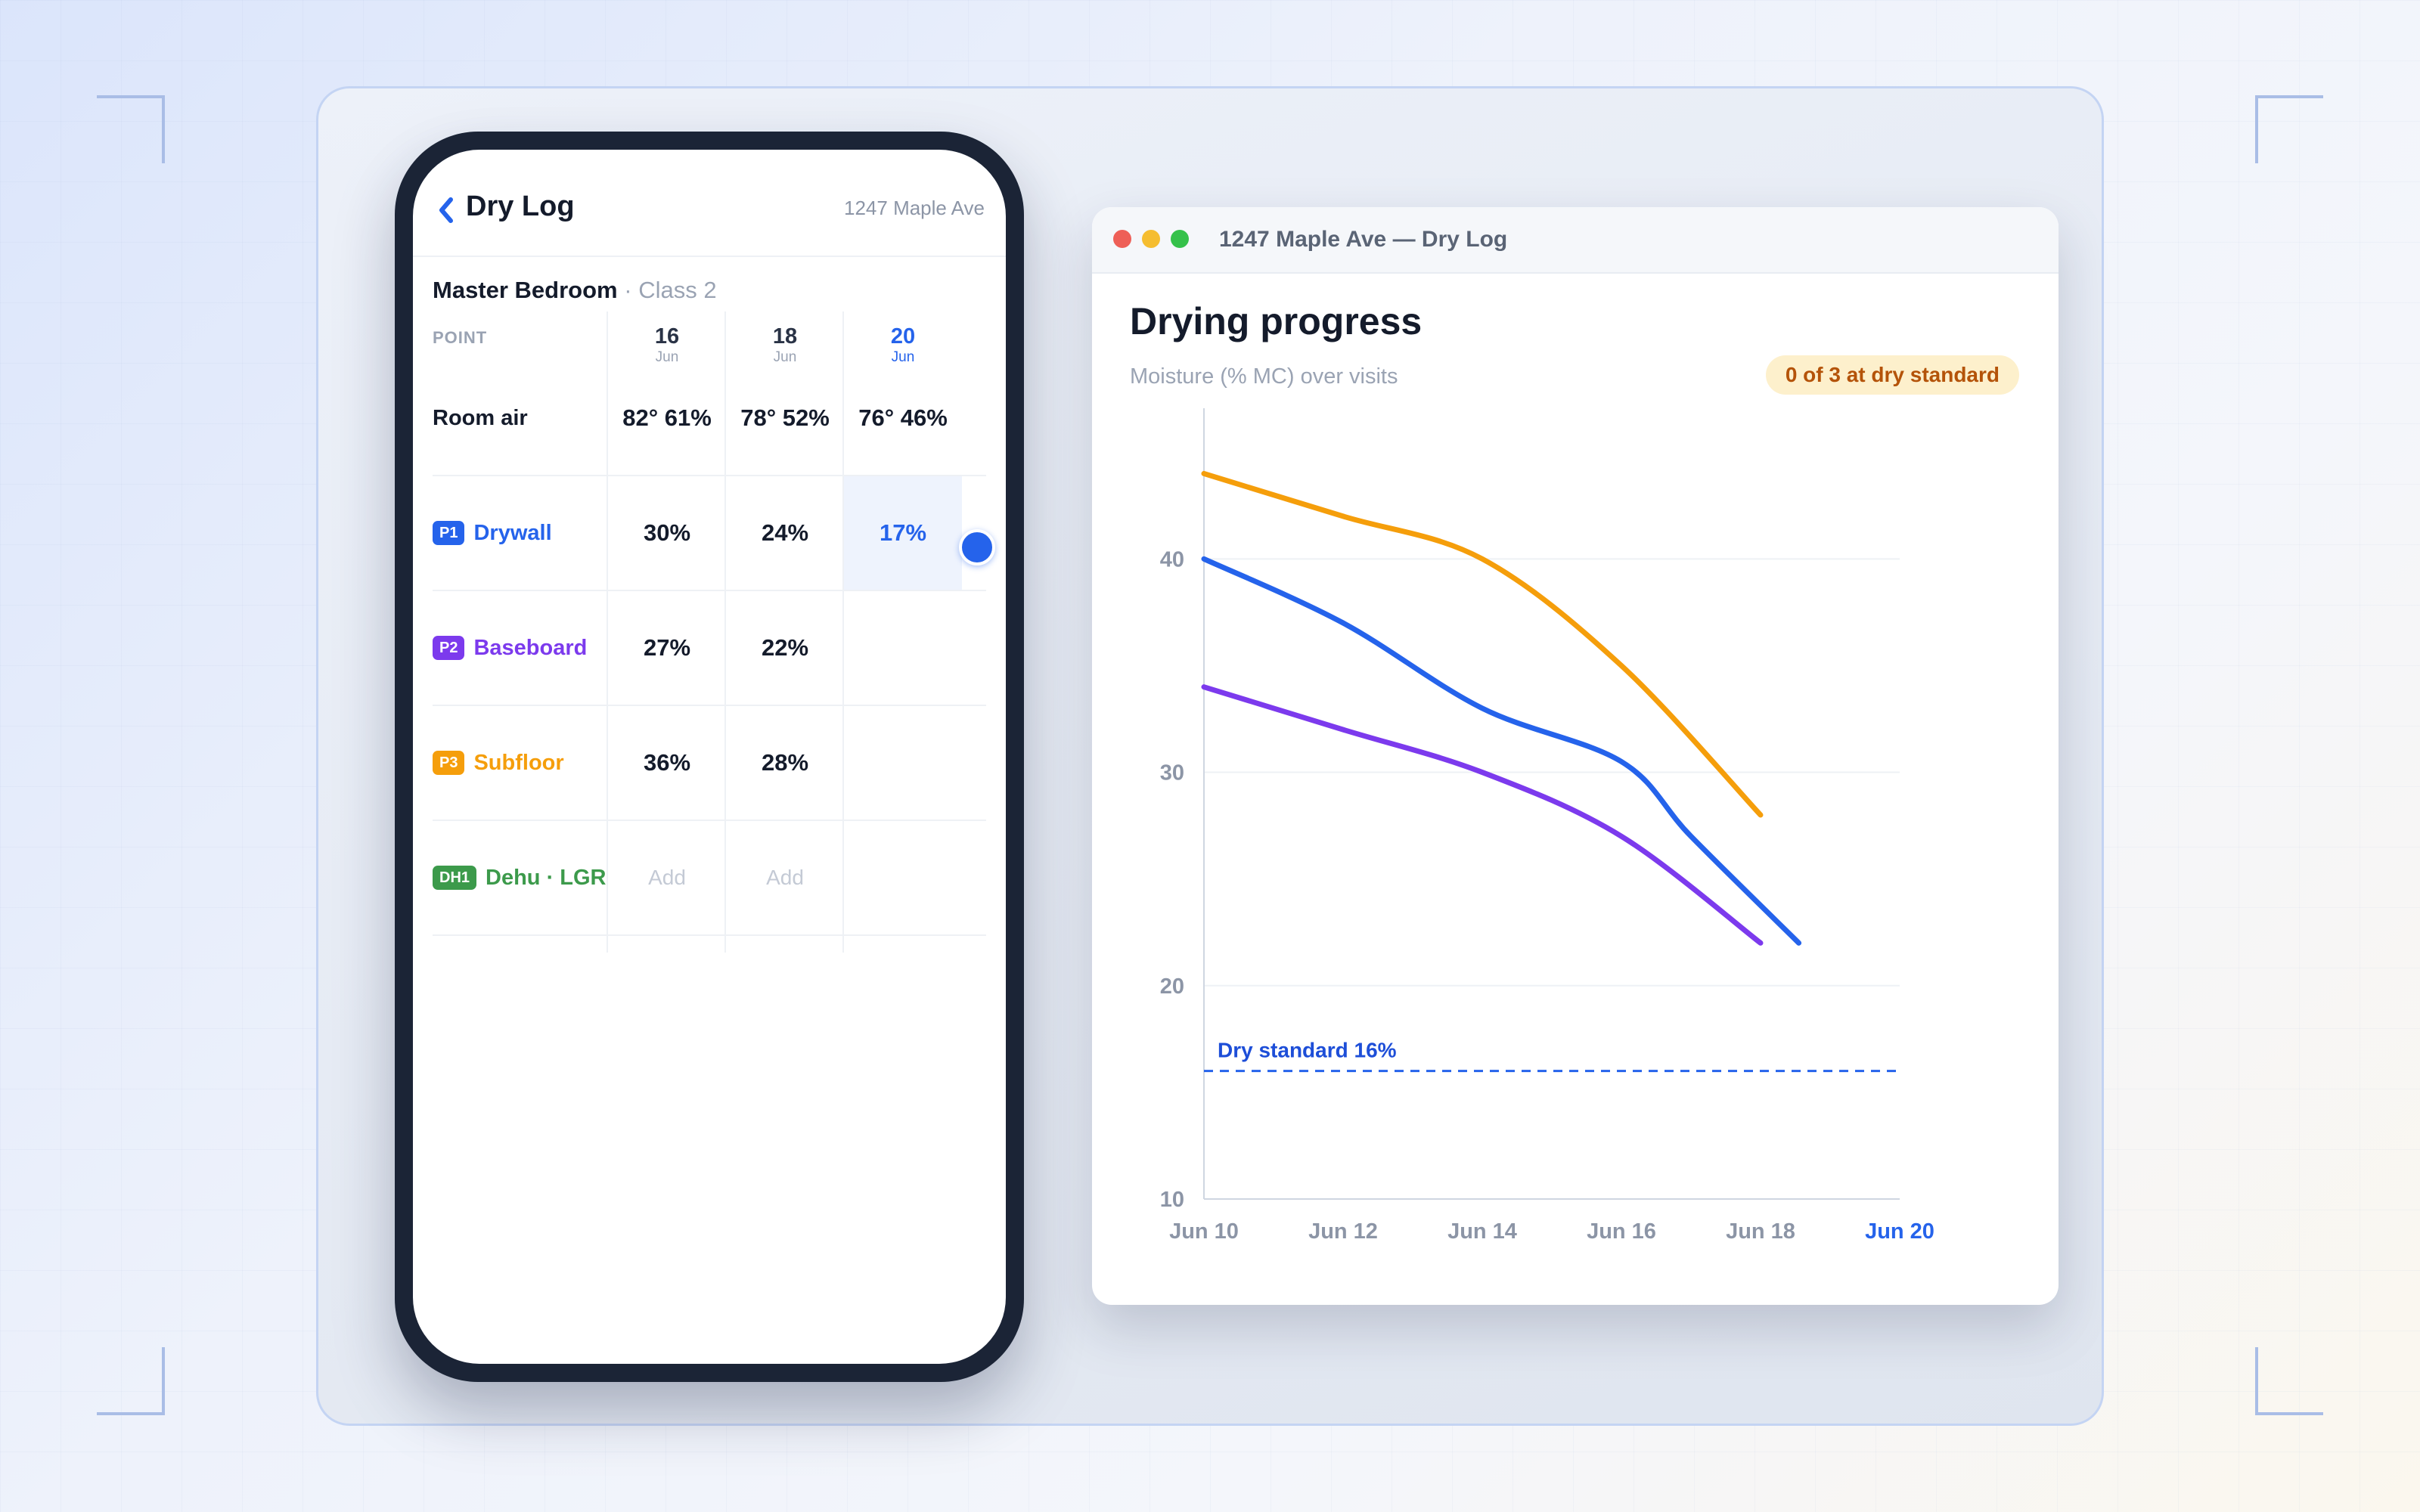 The image size is (2420, 1512). Describe the element at coordinates (903, 336) in the screenshot. I see `date-day: 20` at that location.